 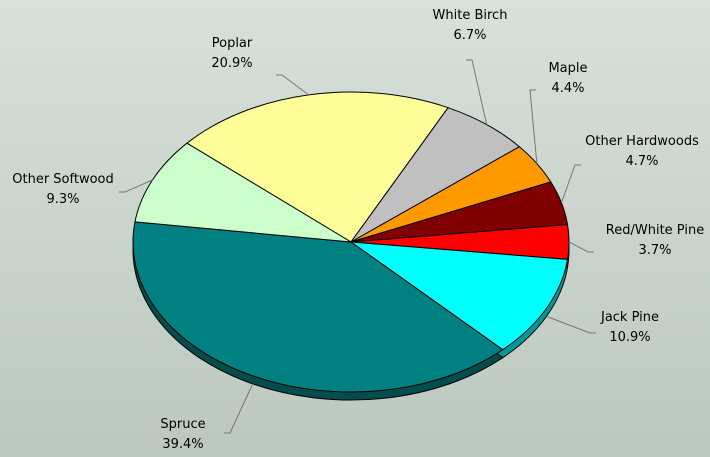 What do you see at coordinates (567, 88) in the screenshot?
I see `slice-value: 4.4%` at bounding box center [567, 88].